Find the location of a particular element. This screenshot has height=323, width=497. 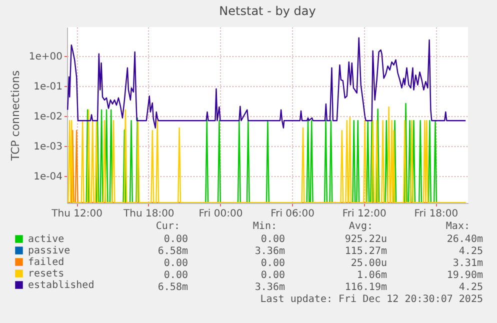

chart-title: Netstat - by day is located at coordinates (267, 11).